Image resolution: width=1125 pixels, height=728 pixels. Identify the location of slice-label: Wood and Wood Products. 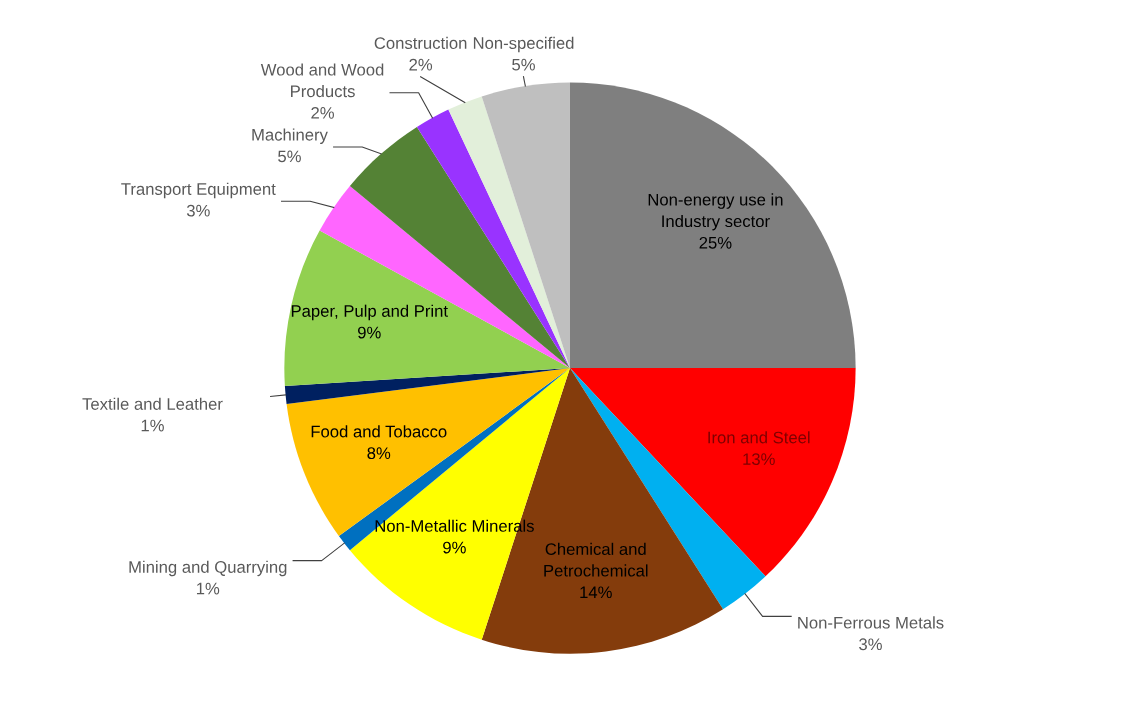
(322, 80).